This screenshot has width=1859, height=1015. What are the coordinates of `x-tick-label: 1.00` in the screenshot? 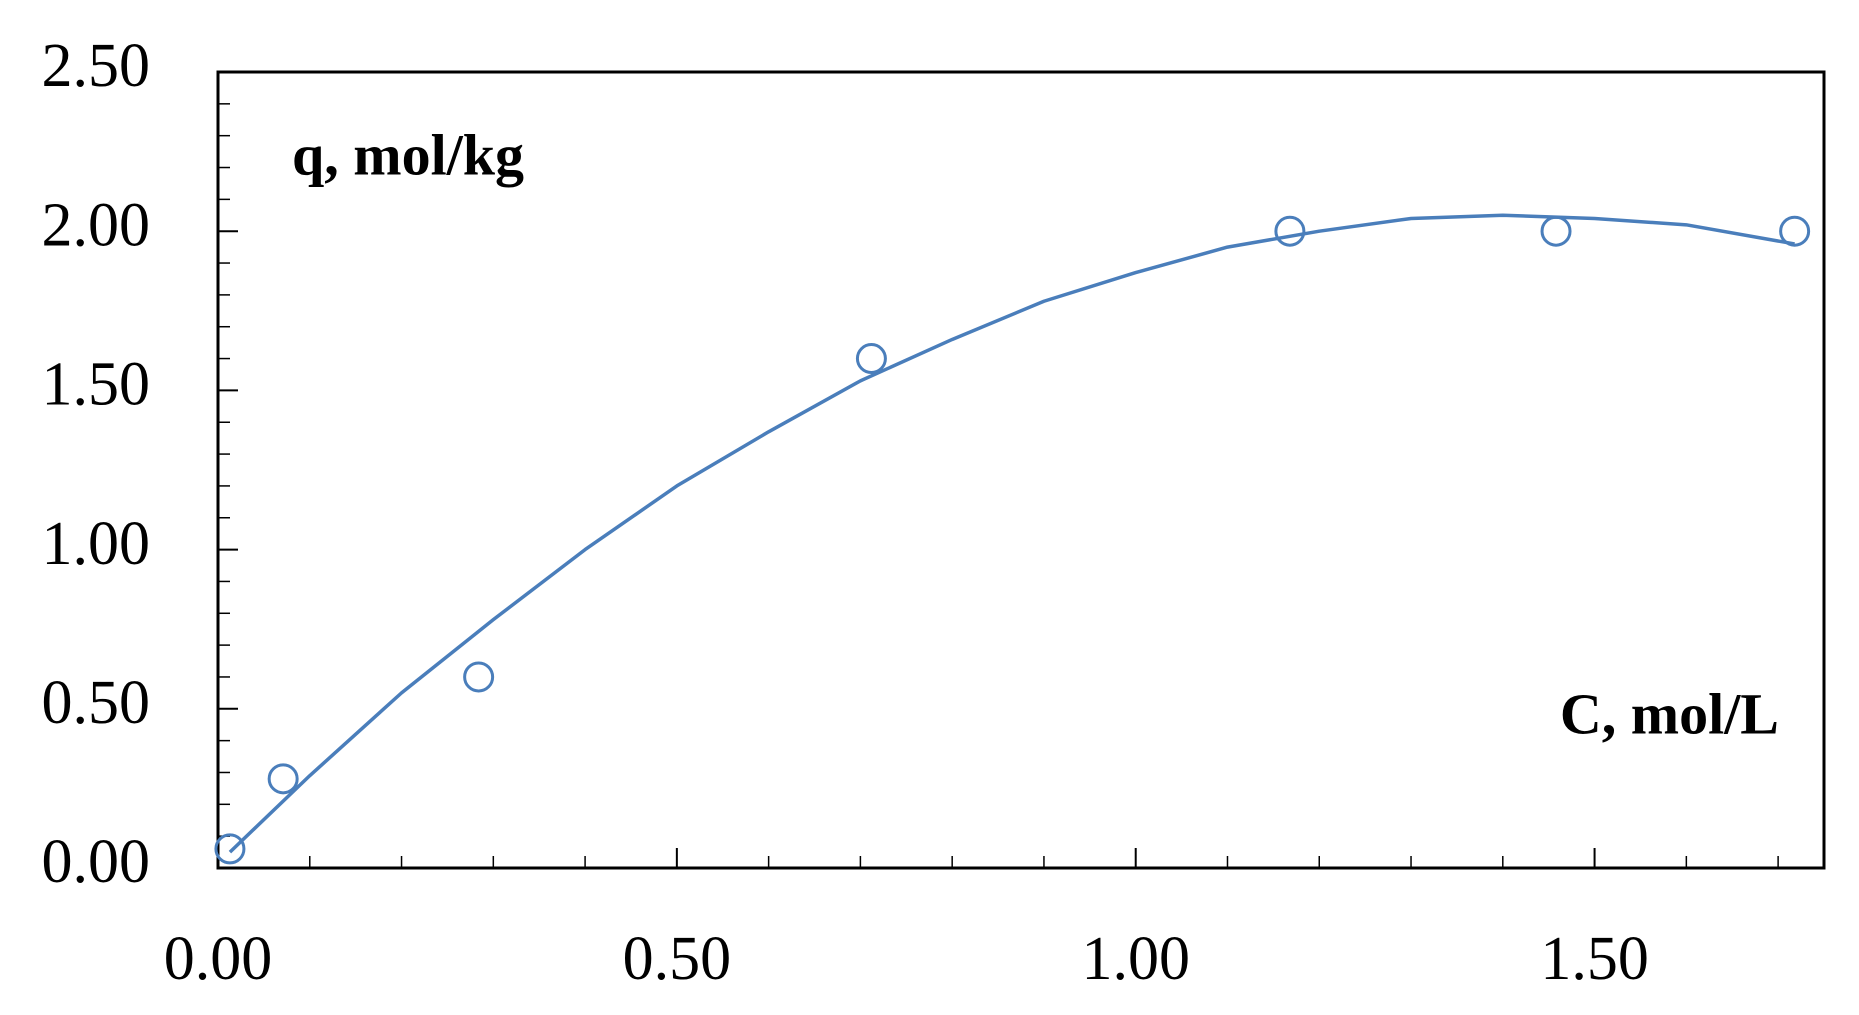 It's located at (1135, 959).